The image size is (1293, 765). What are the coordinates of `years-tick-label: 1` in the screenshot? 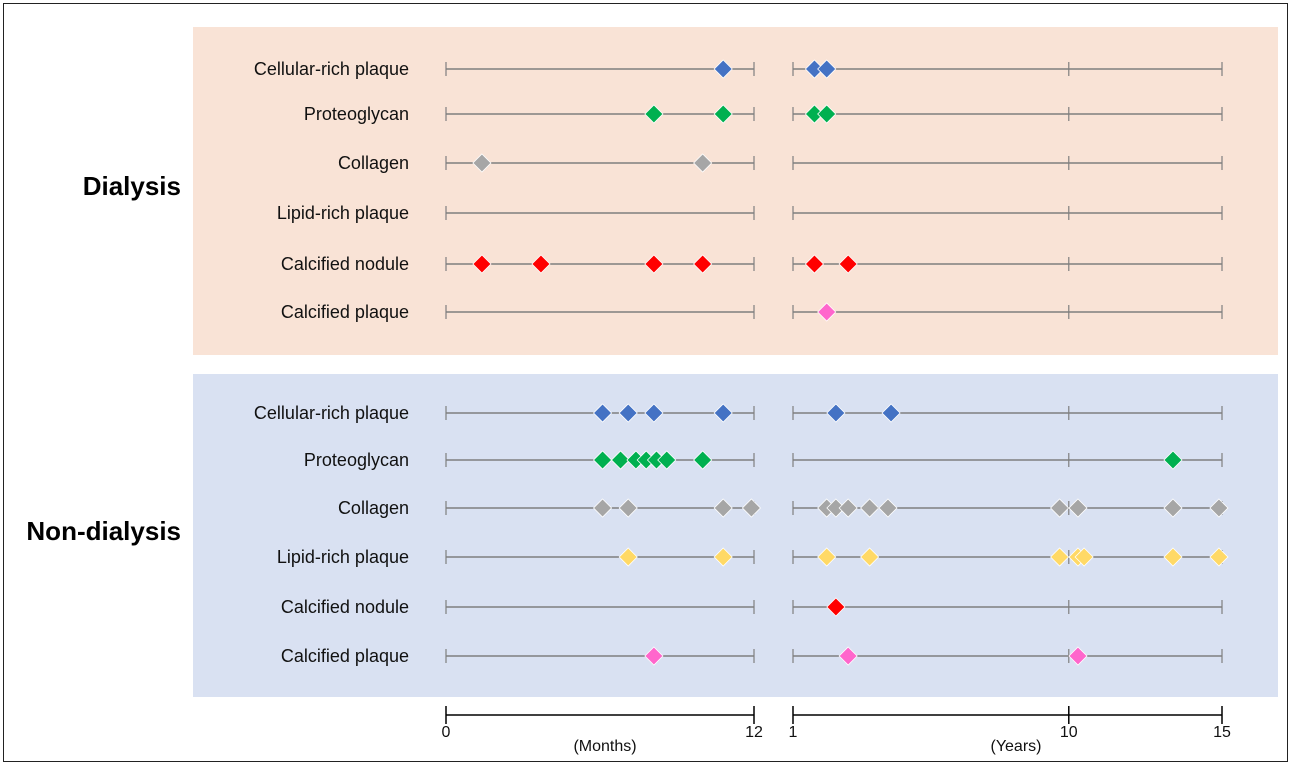 It's located at (793, 732).